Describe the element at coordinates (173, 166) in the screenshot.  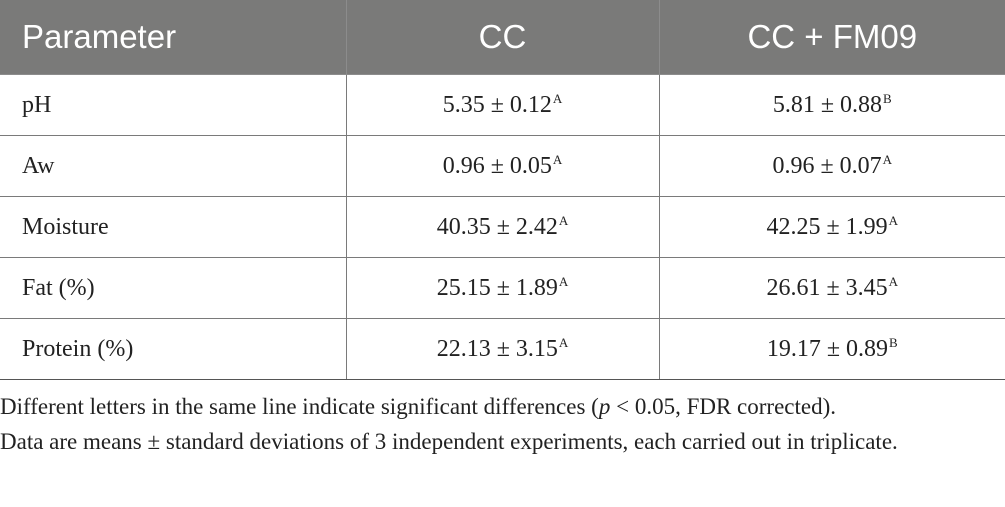
I see `row-parameter: Aw` at that location.